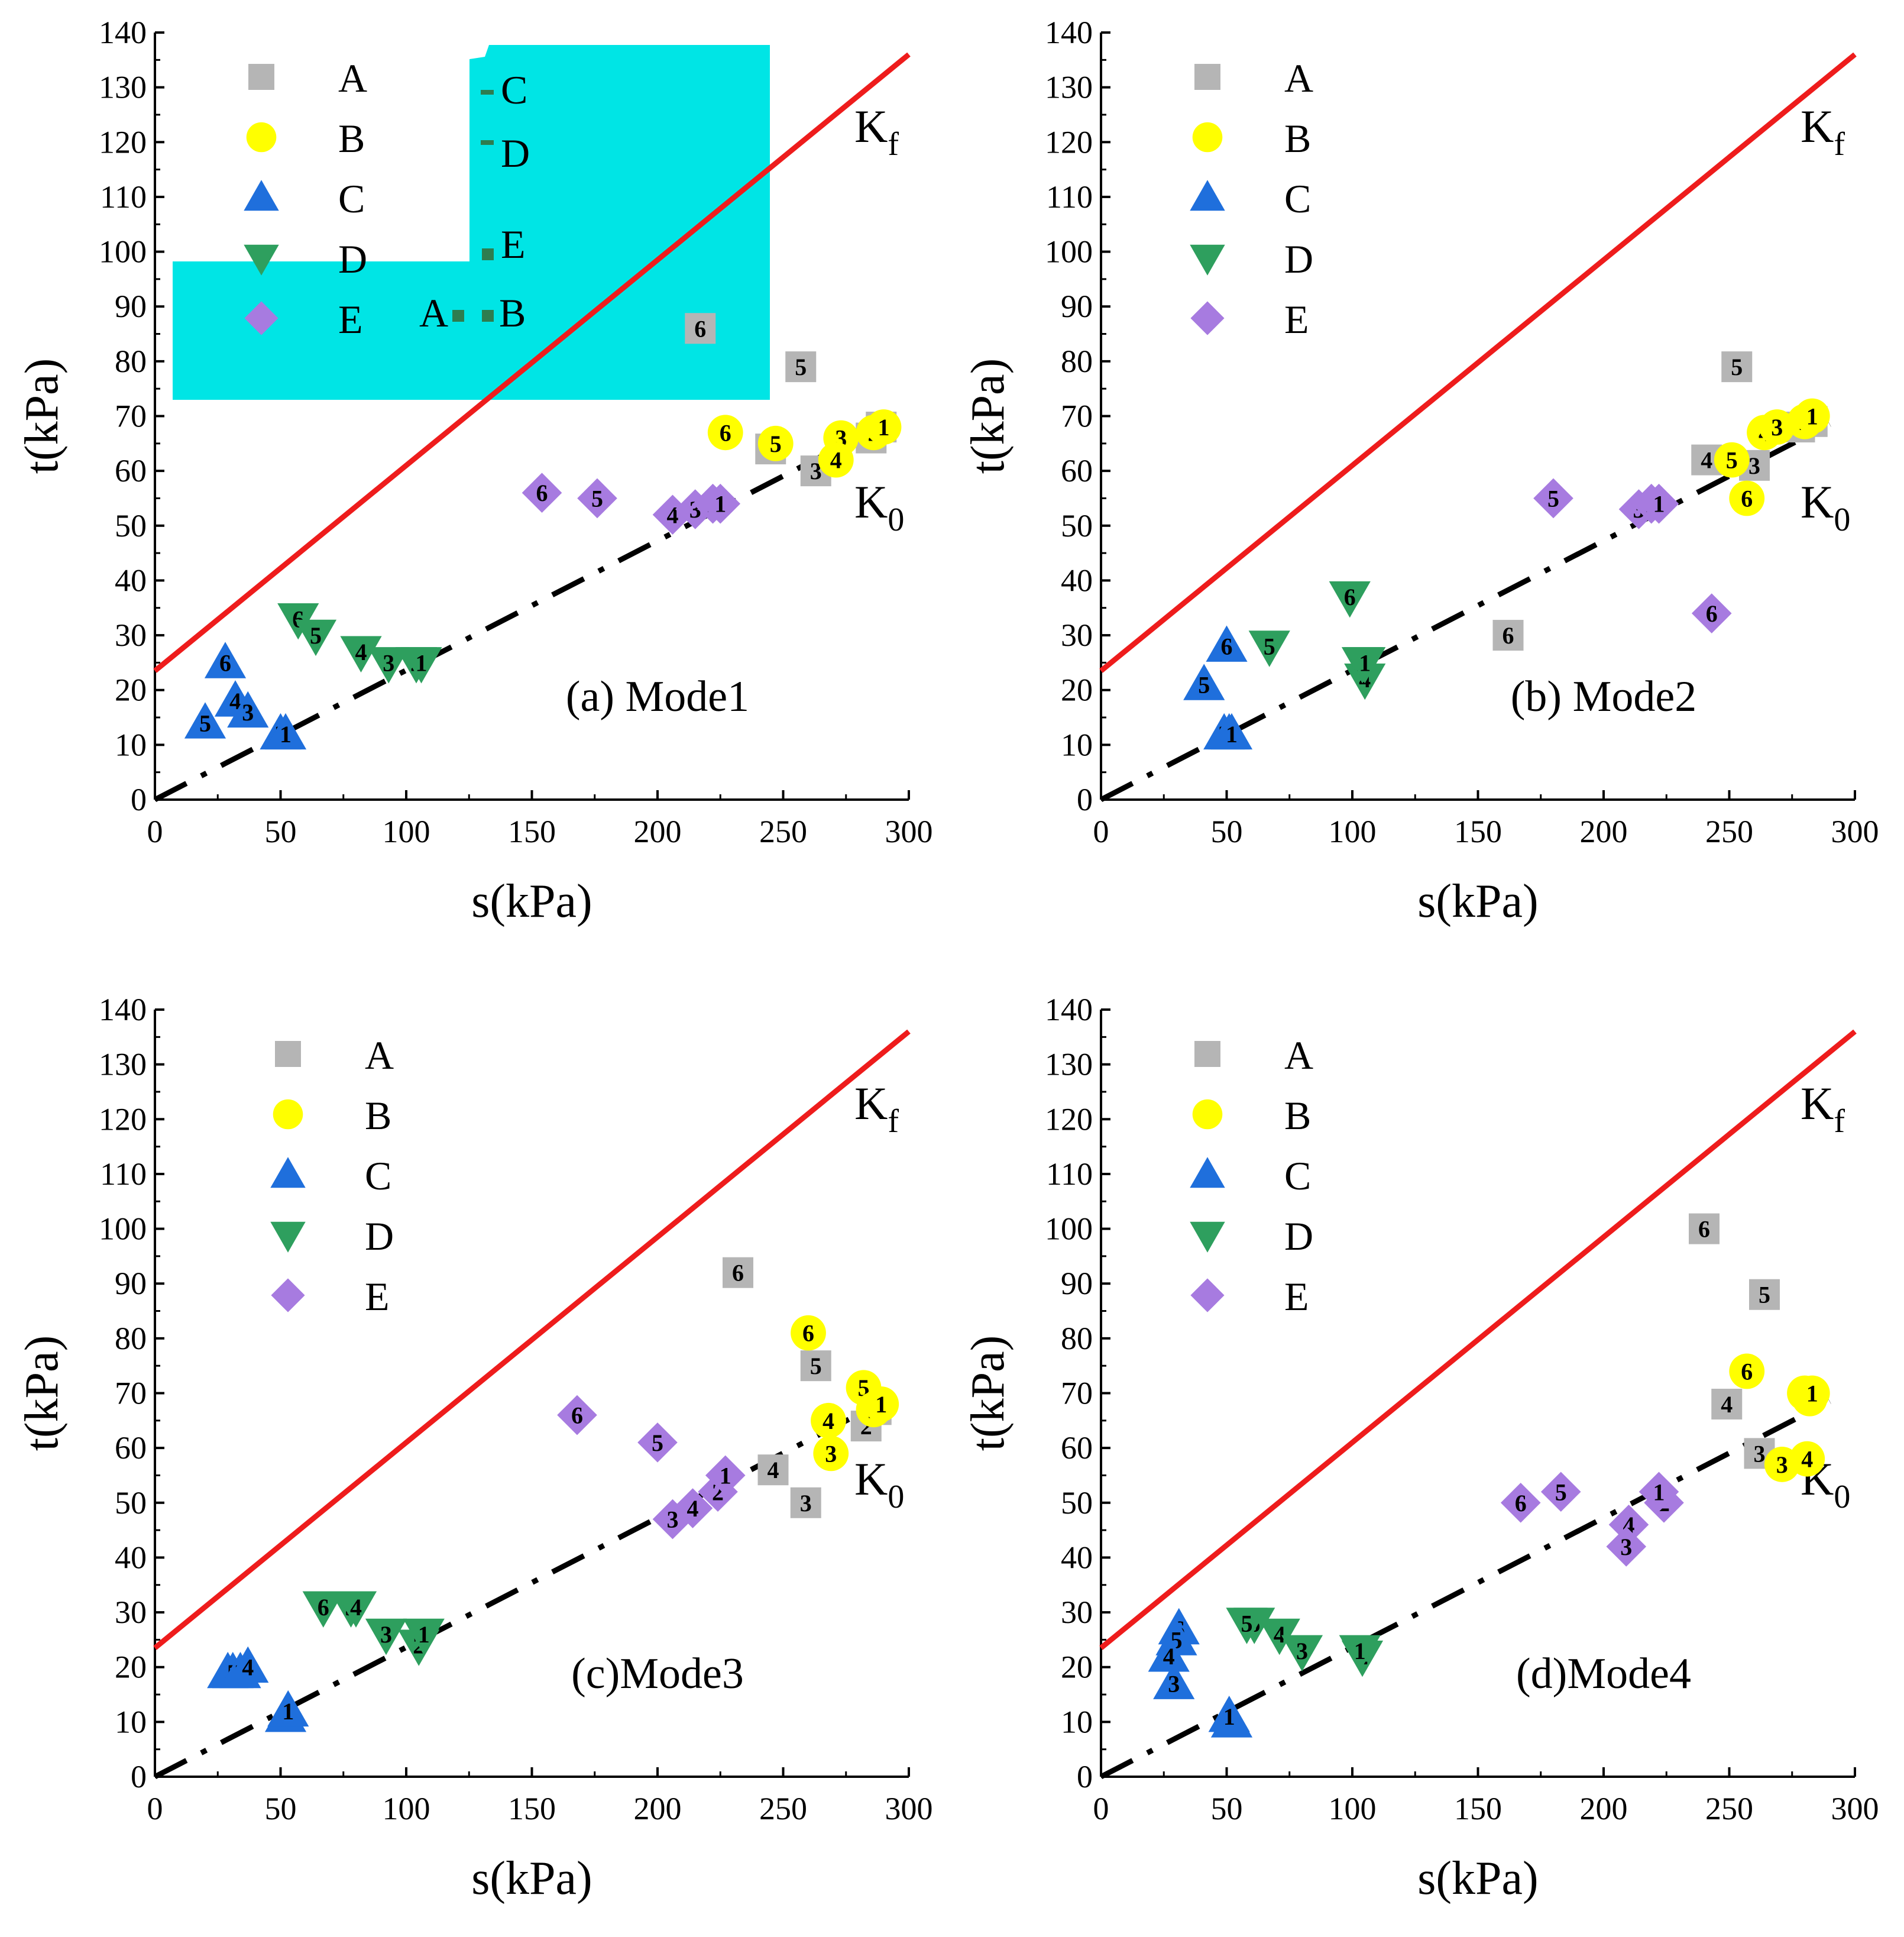 The image size is (1904, 1937). What do you see at coordinates (458, 316) in the screenshot?
I see `inset-marker-a` at bounding box center [458, 316].